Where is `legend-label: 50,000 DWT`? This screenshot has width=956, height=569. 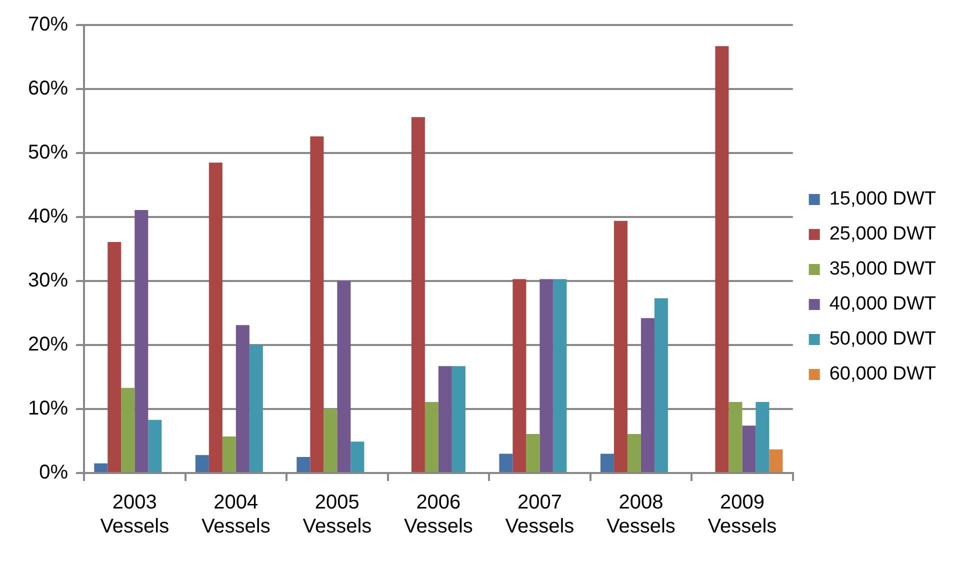 legend-label: 50,000 DWT is located at coordinates (882, 339).